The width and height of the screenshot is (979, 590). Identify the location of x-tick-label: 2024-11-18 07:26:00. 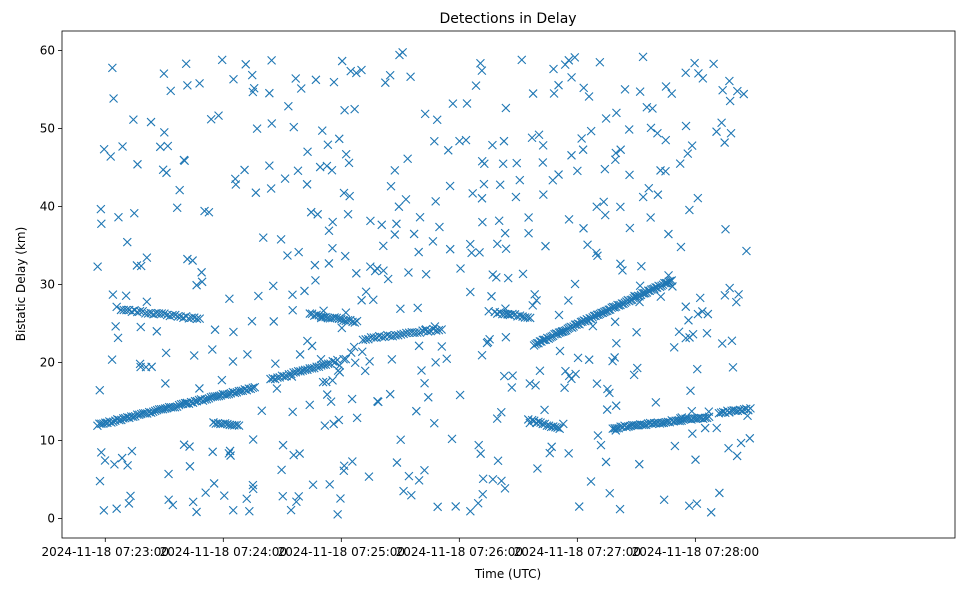
(459, 552).